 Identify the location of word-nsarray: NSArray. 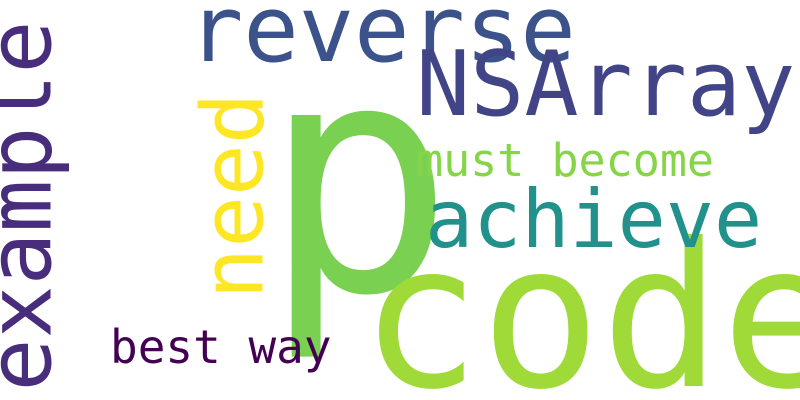
(606, 84).